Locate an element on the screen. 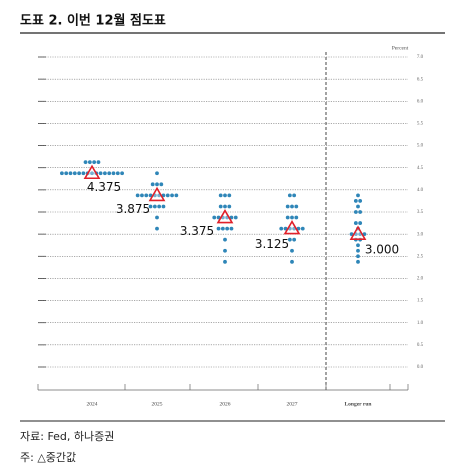 This screenshot has width=457, height=469. median-label: 3.000 is located at coordinates (382, 250).